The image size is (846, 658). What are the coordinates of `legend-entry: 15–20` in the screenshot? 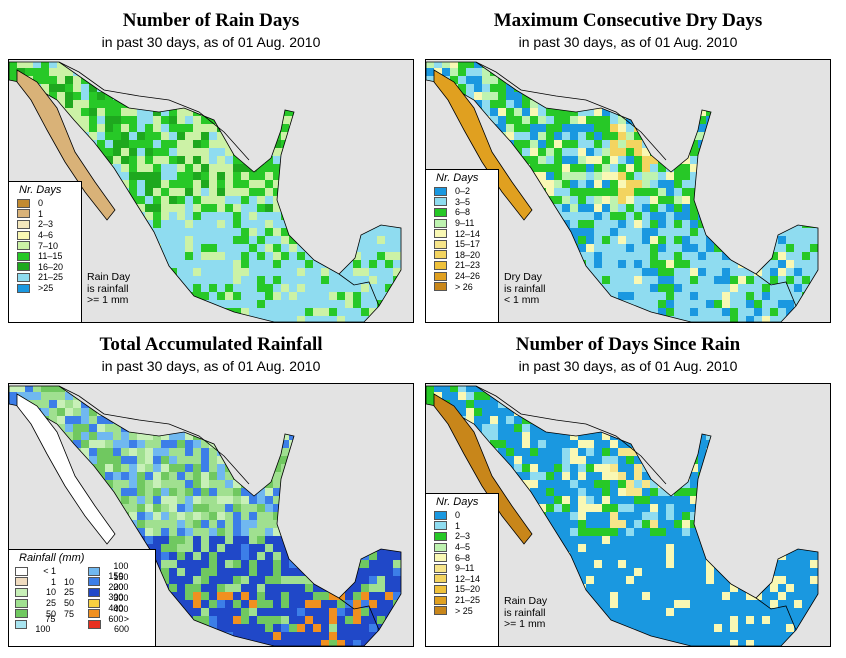 It's located at (462, 589).